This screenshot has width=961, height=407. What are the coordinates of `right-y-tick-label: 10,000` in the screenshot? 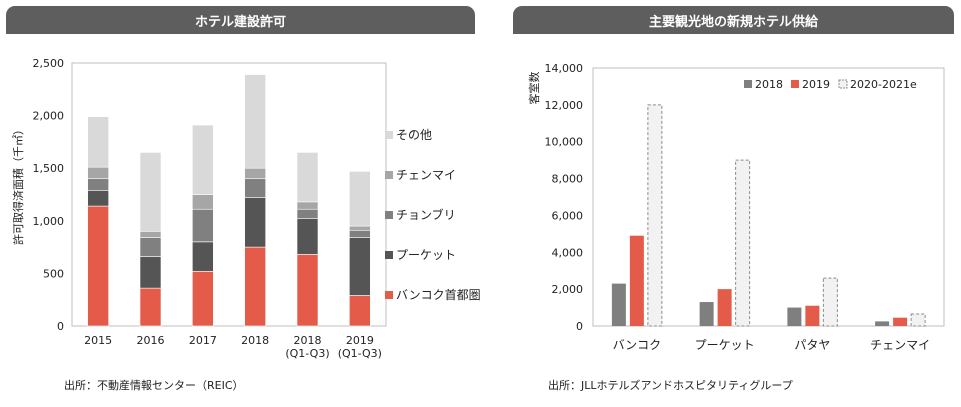 It's located at (564, 142).